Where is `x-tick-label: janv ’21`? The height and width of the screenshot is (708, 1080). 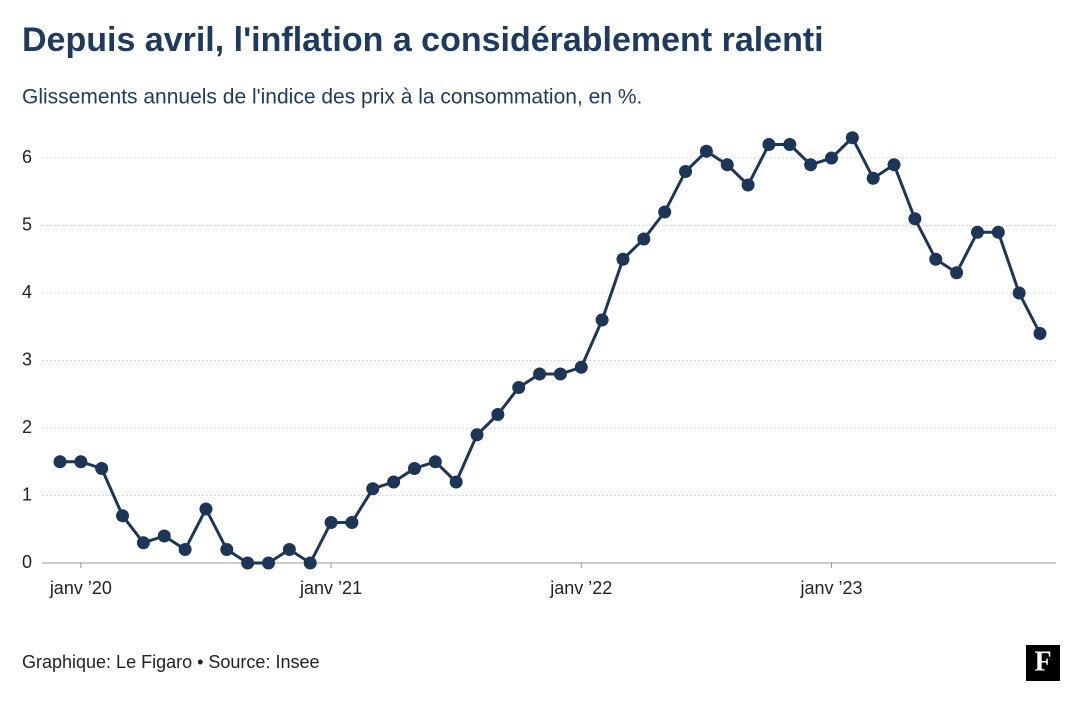
x-tick-label: janv ’21 is located at coordinates (330, 588).